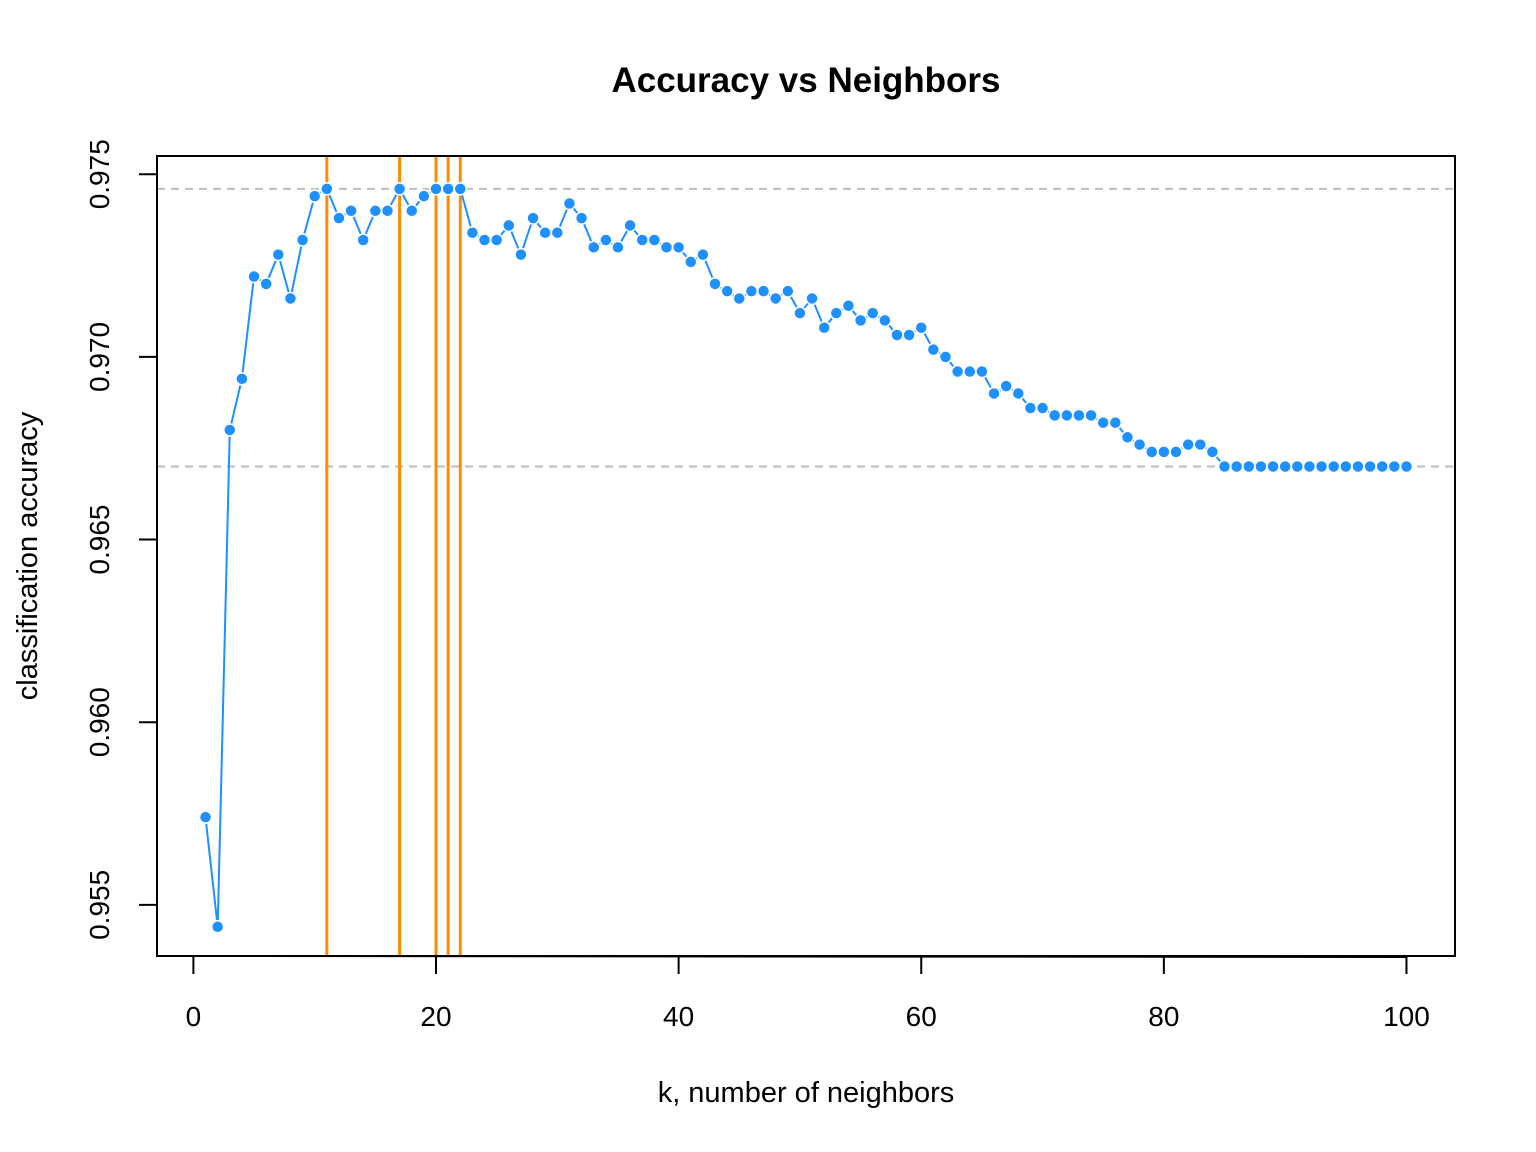  Describe the element at coordinates (435, 1016) in the screenshot. I see `x-tick-label: 20` at that location.